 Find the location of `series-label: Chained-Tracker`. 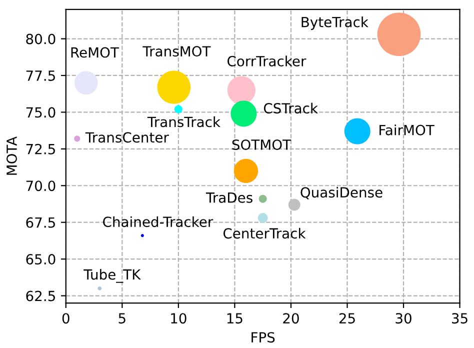

series-label: Chained-Tracker is located at coordinates (158, 222).